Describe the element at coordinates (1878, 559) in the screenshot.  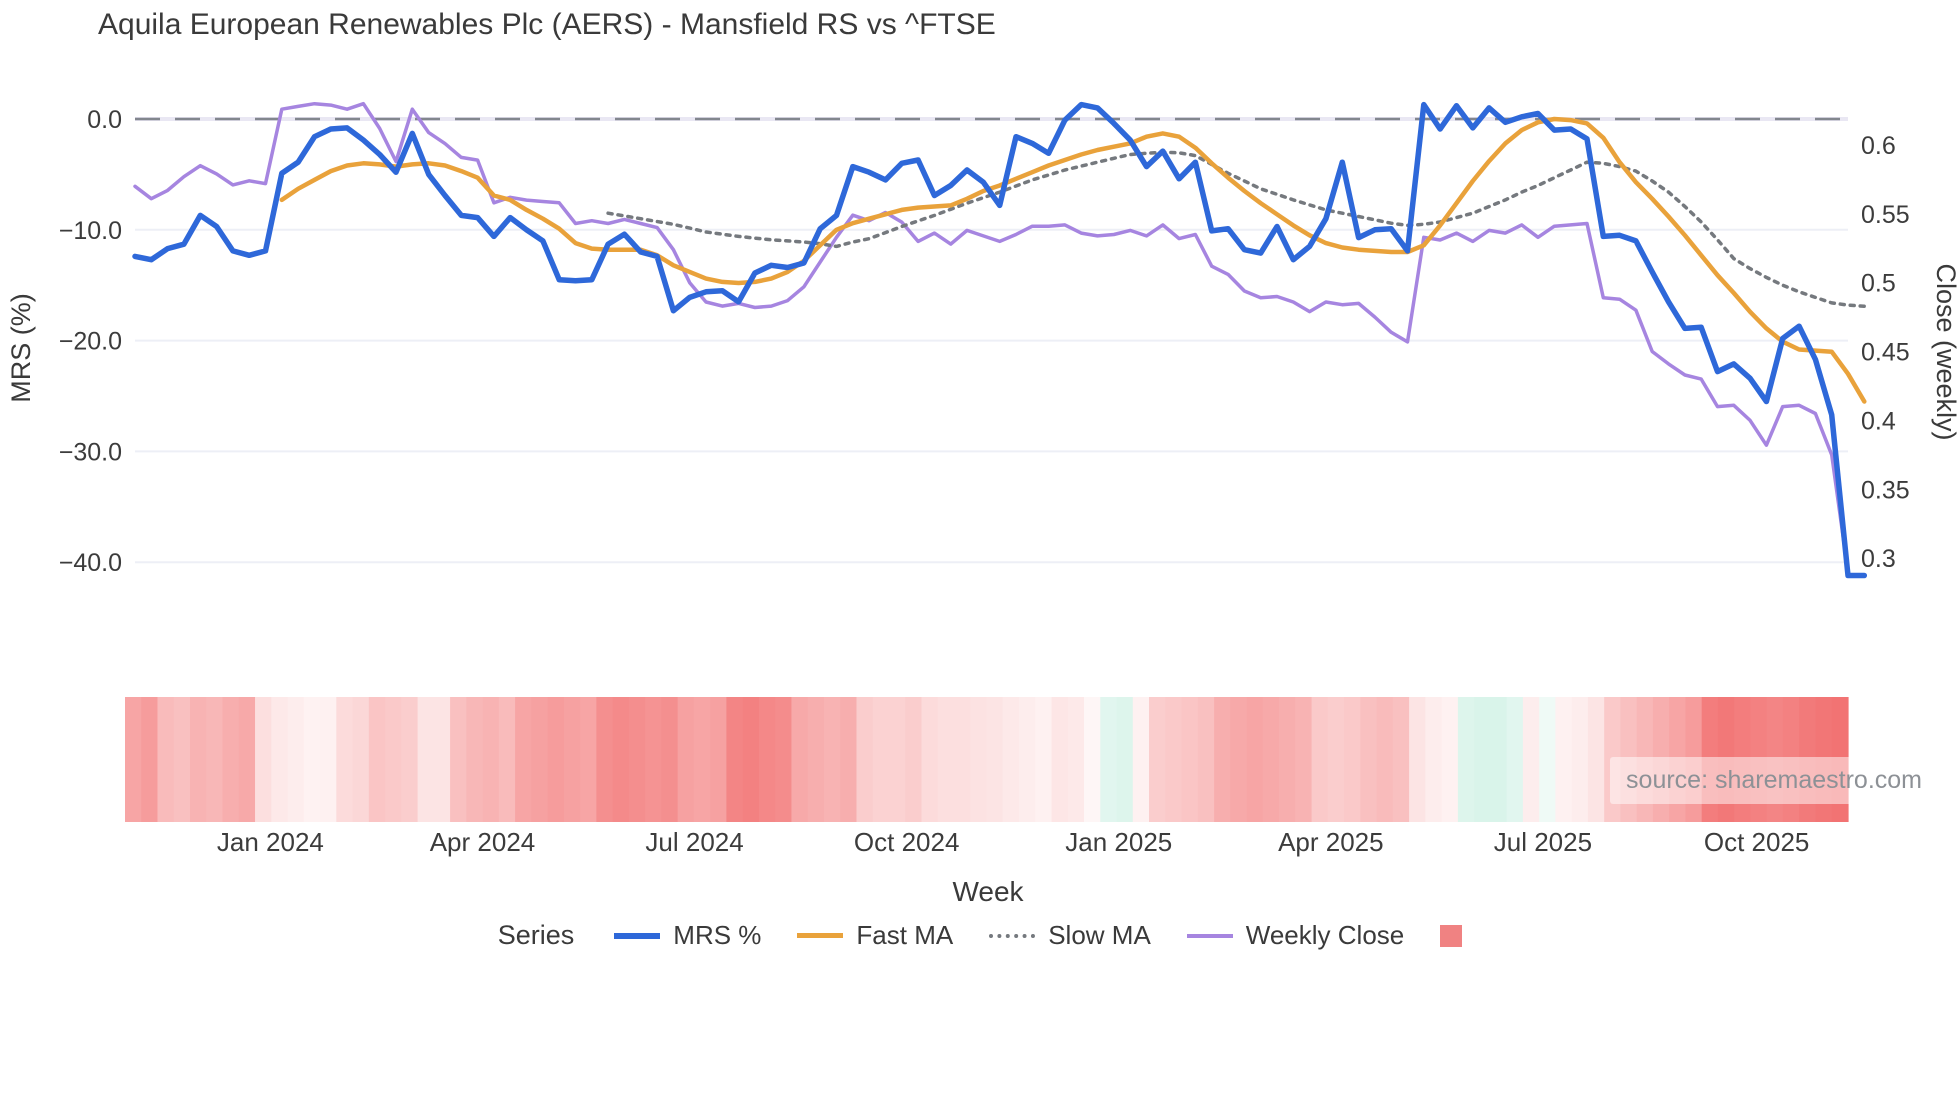
I see `y-right-tick-label: 0.3` at that location.